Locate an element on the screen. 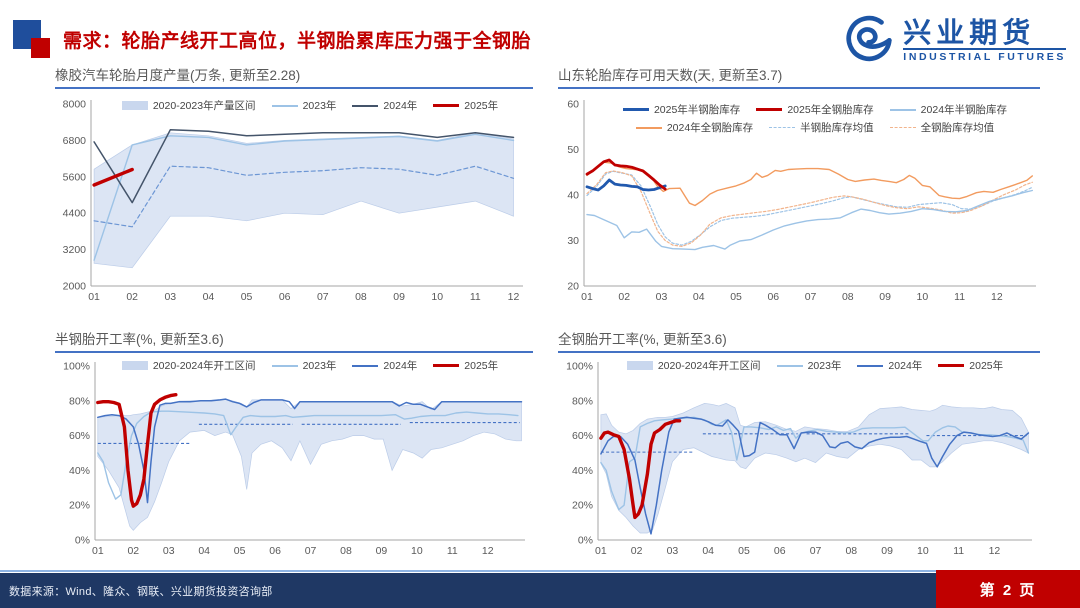 Image resolution: width=1080 pixels, height=608 pixels. chart-canvas-shandong-inventory: 20 30 40 50 60 01 02 03 04 05 06 07 08 09 10 11 12 is located at coordinates (801, 201).